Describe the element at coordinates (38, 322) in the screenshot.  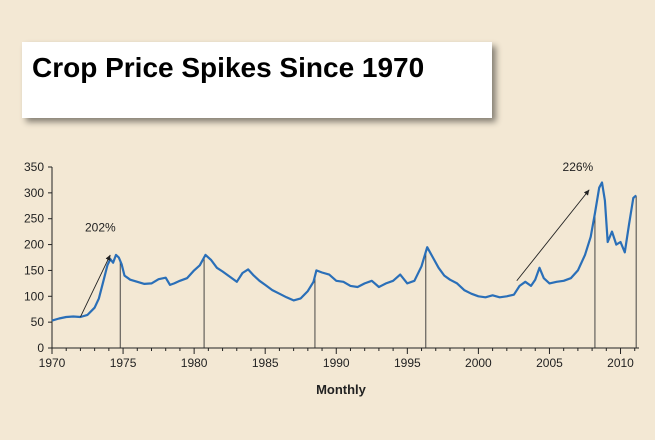
I see `y-tick-label: 50` at that location.